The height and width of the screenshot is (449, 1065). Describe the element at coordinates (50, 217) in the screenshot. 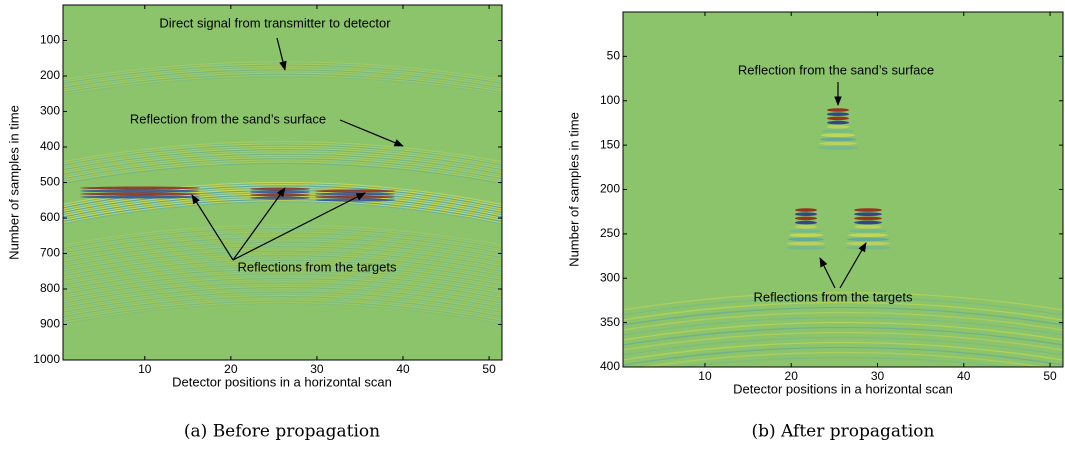

I see `y-tick-label: 600` at that location.